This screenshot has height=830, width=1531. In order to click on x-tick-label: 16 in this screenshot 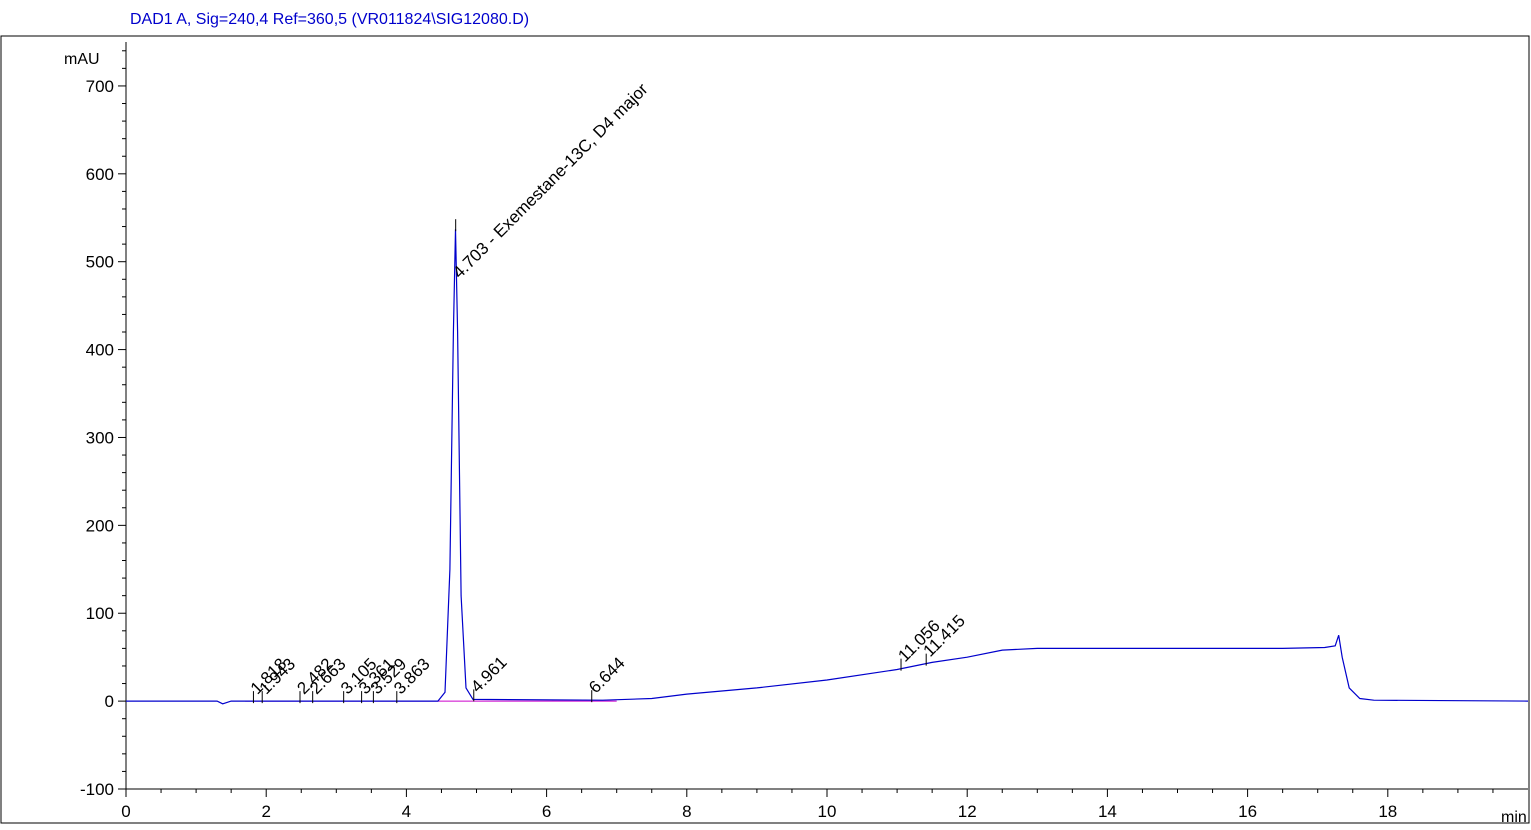, I will do `click(1247, 811)`.